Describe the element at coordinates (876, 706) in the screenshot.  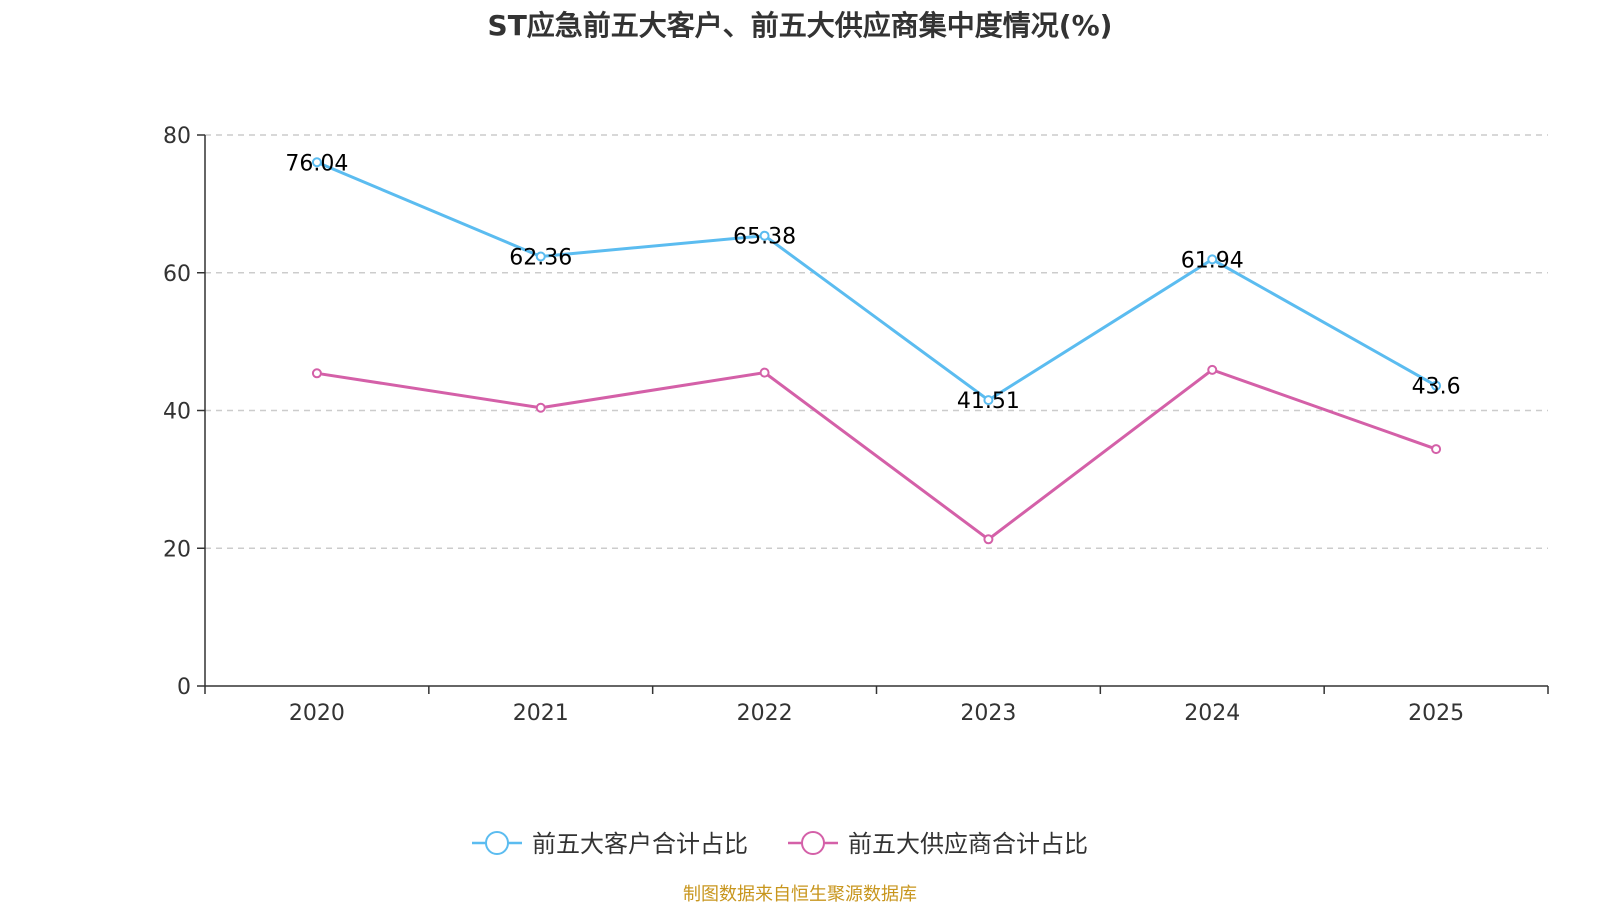
I see `x-ticks: 2020 2021 2022 2023 2024 2025` at that location.